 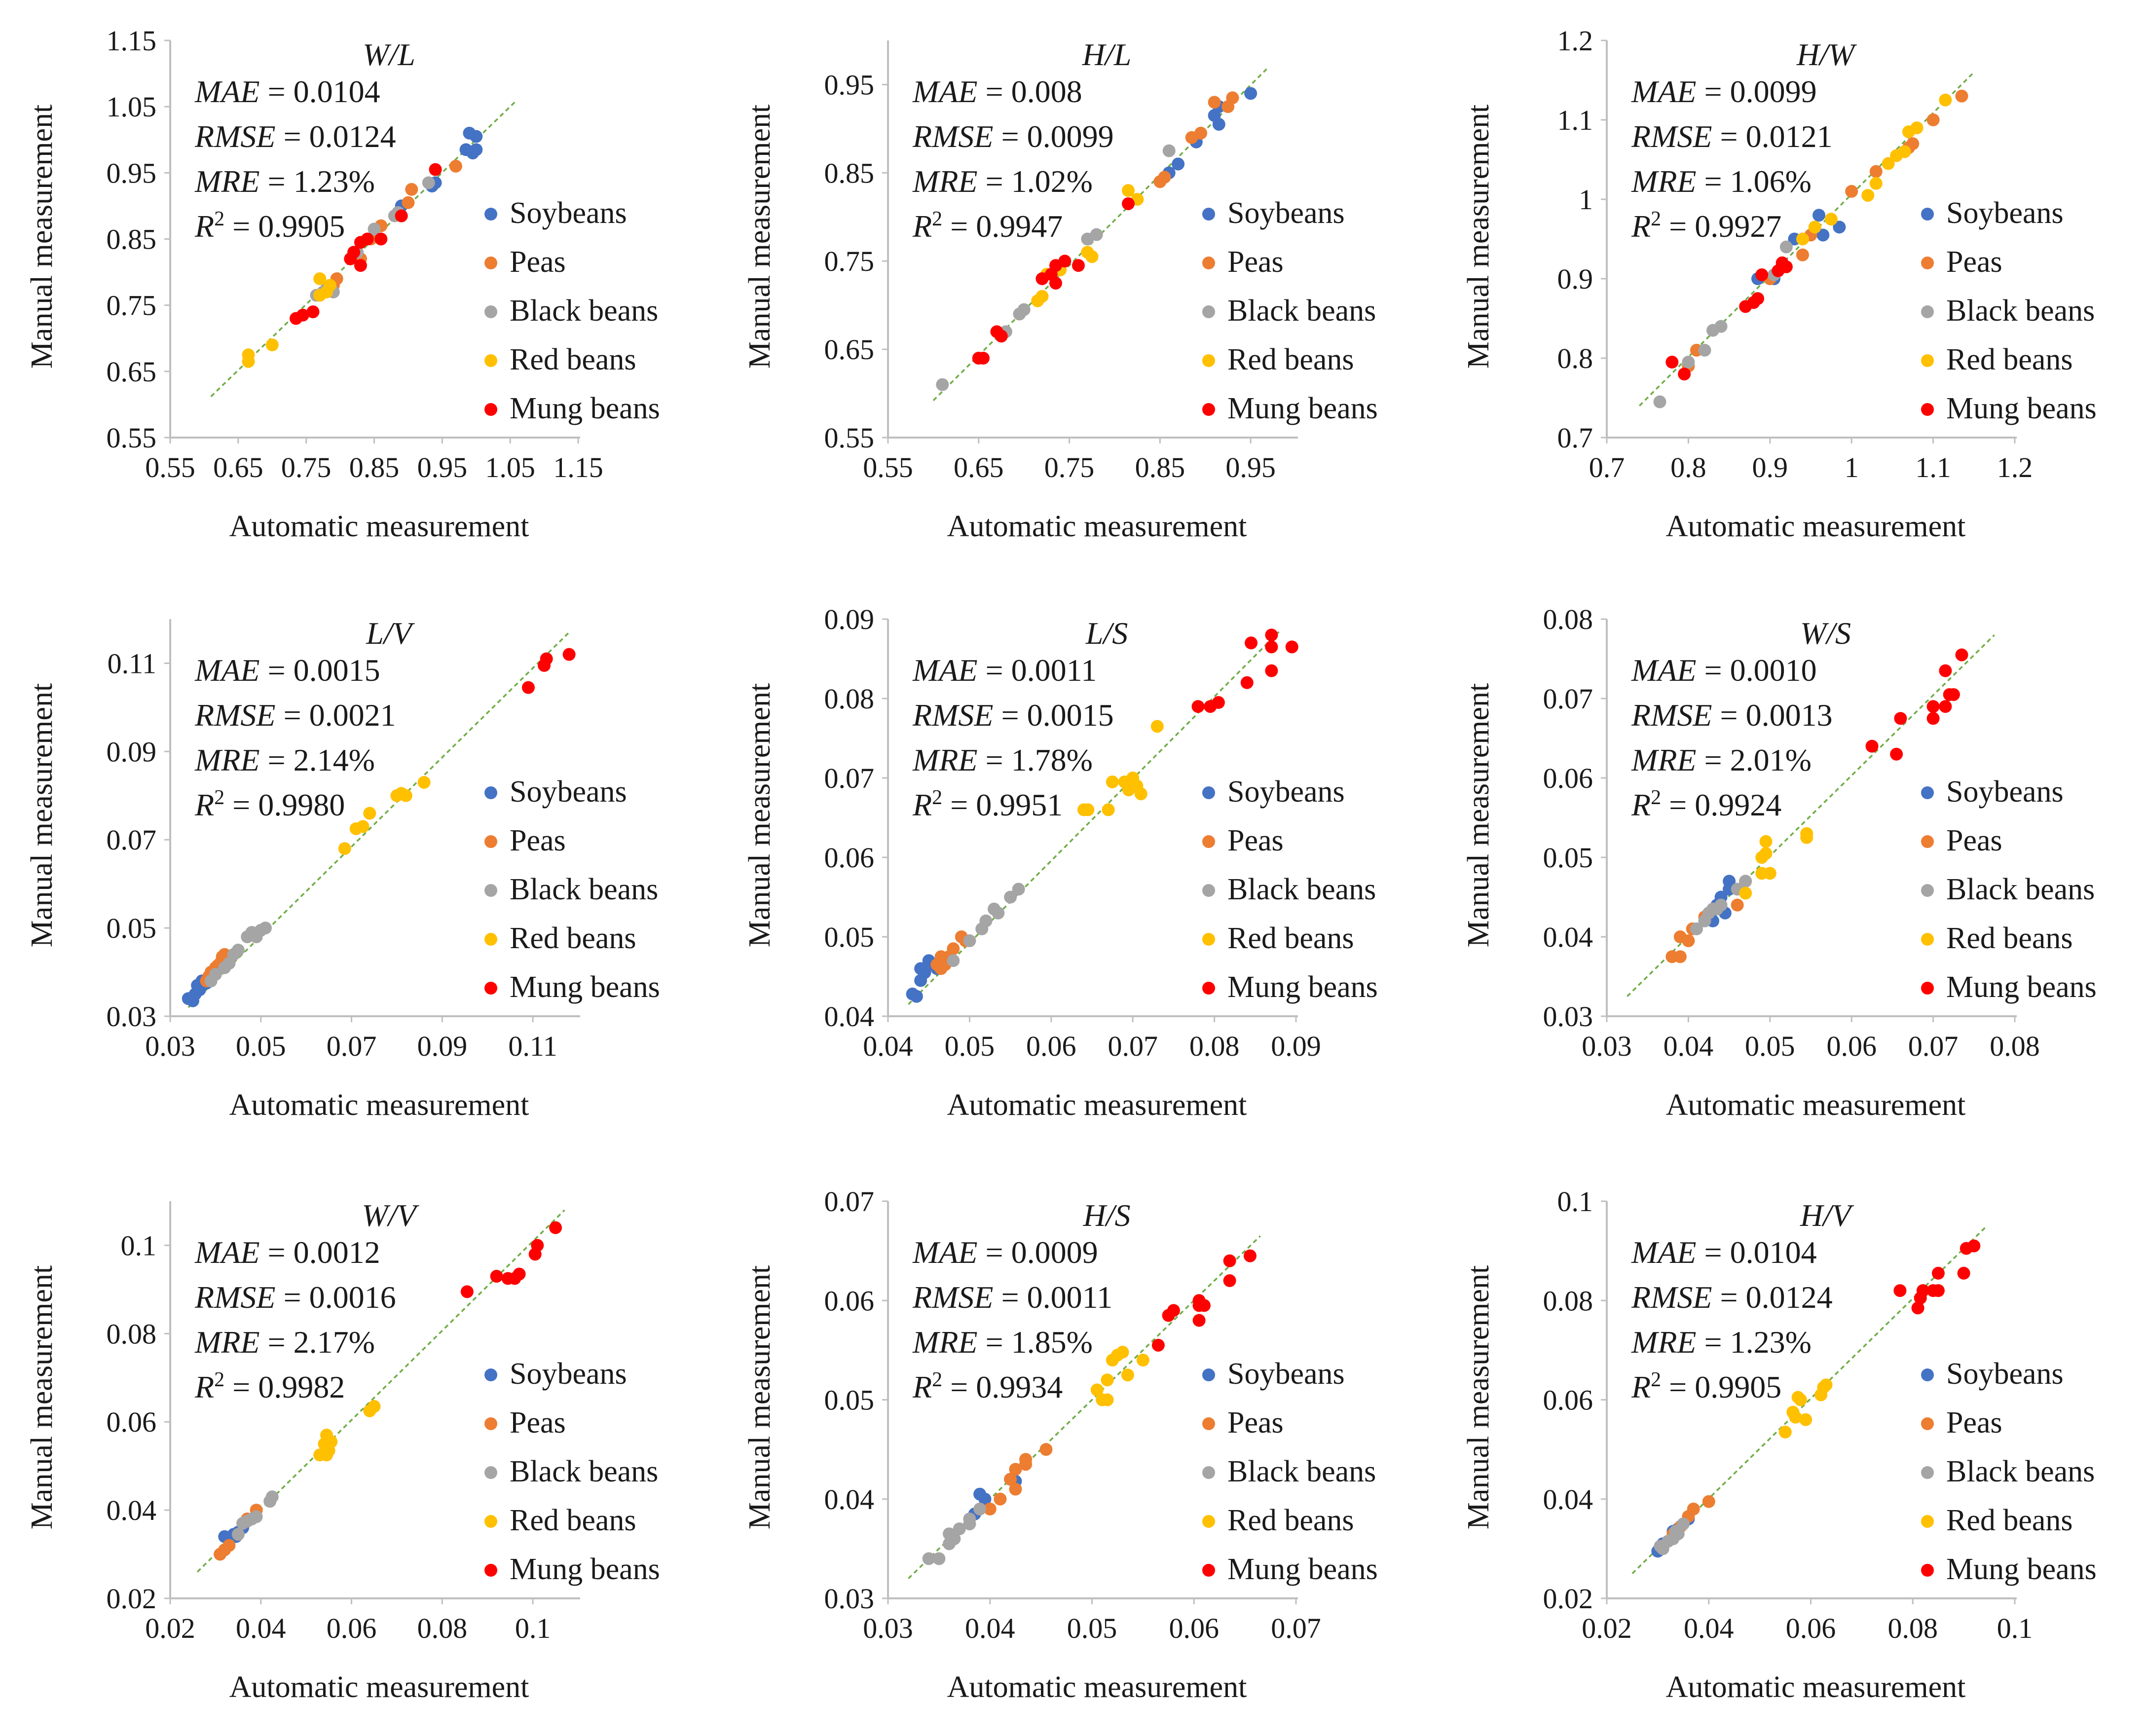 What do you see at coordinates (1709, 1628) in the screenshot?
I see `x-tick-label: 0.04` at bounding box center [1709, 1628].